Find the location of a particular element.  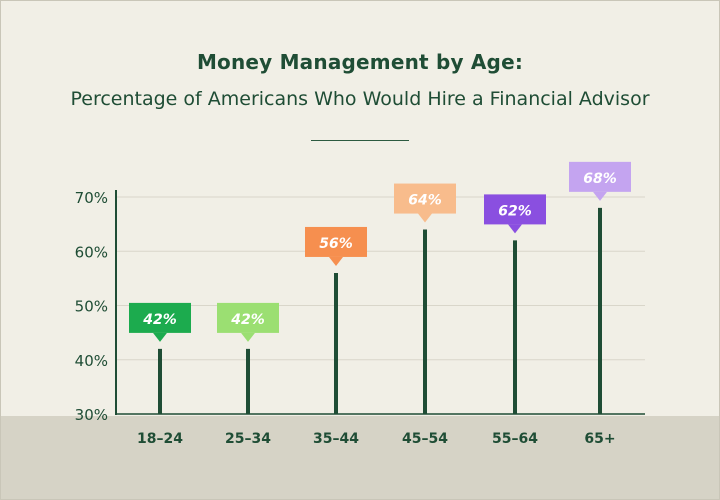

x-tick-label: 18–24 is located at coordinates (160, 439).